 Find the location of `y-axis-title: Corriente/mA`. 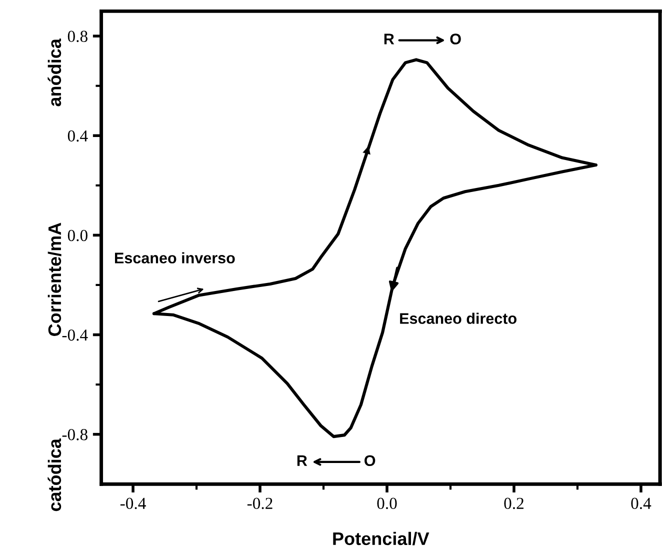

y-axis-title: Corriente/mA is located at coordinates (55, 279).